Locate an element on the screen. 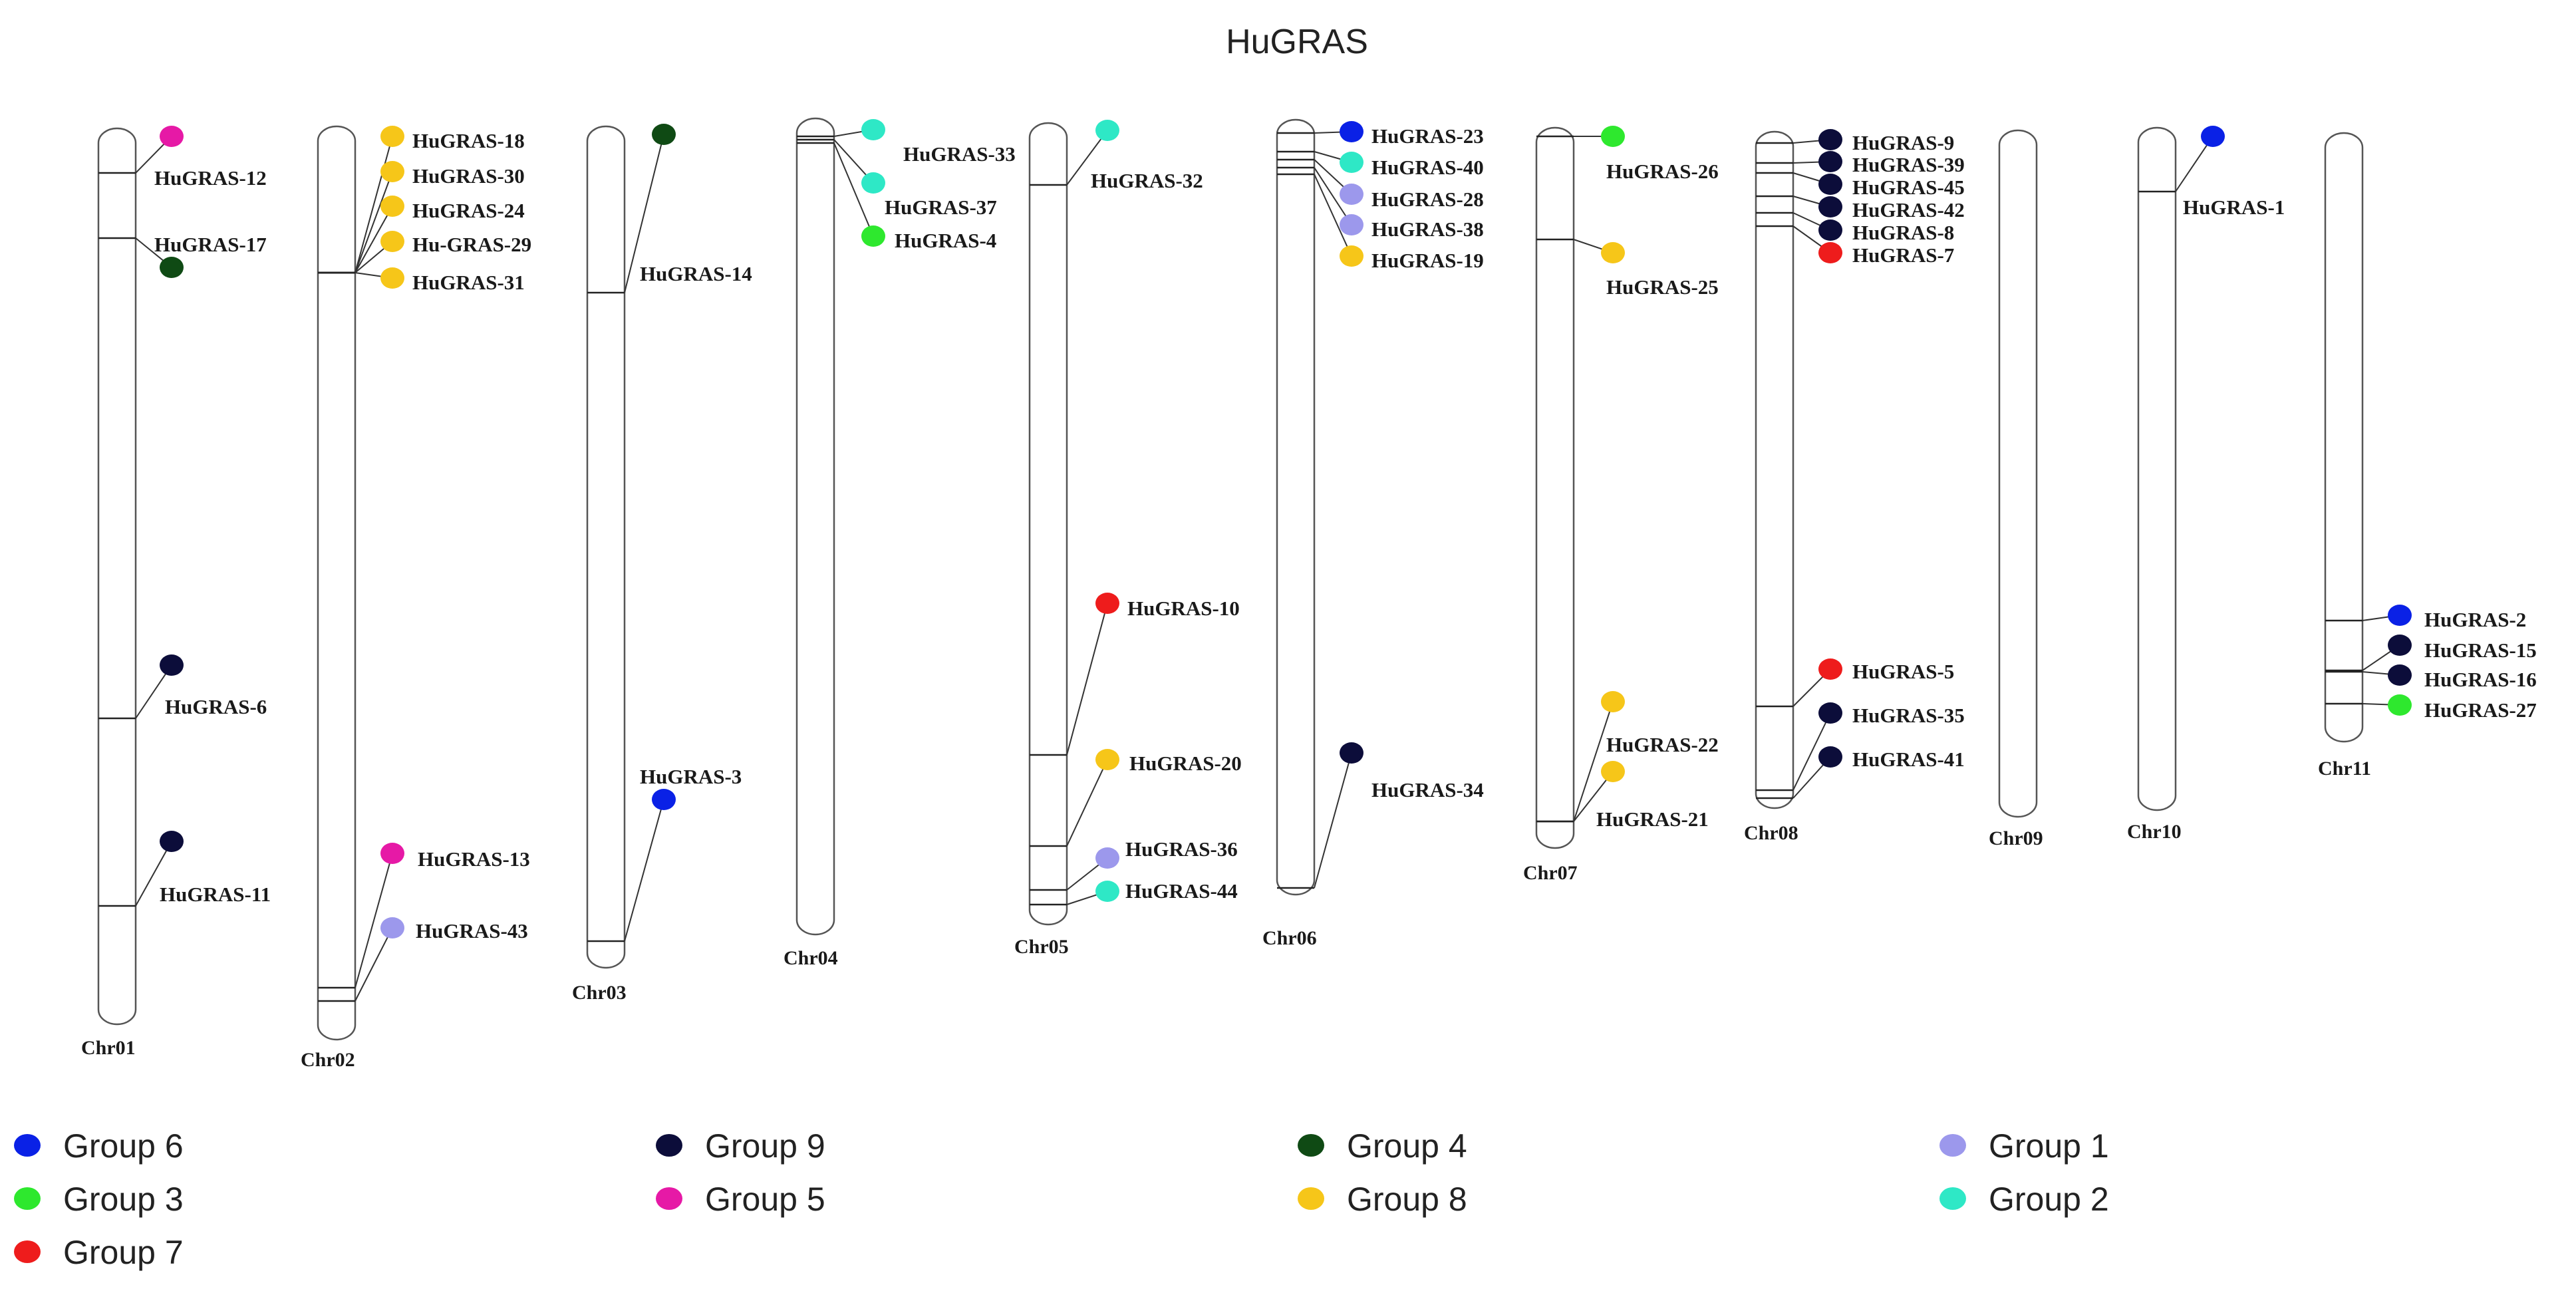 This screenshot has height=1291, width=2576. gene-hugras-14: HuGRAS-14 is located at coordinates (669, 209).